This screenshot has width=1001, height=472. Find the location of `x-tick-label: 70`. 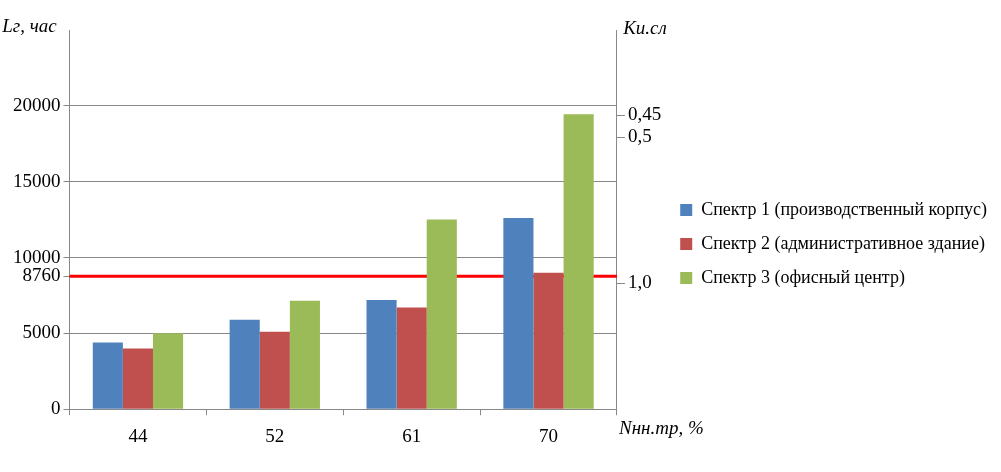

x-tick-label: 70 is located at coordinates (549, 435).